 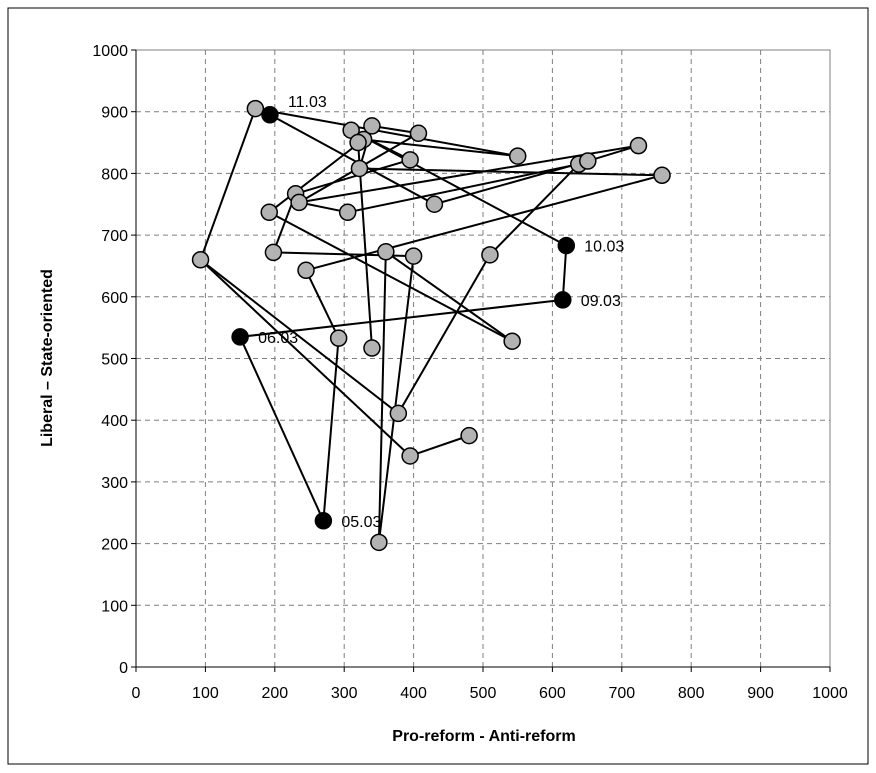 I want to click on x-tick-label: 200, so click(x=274, y=693).